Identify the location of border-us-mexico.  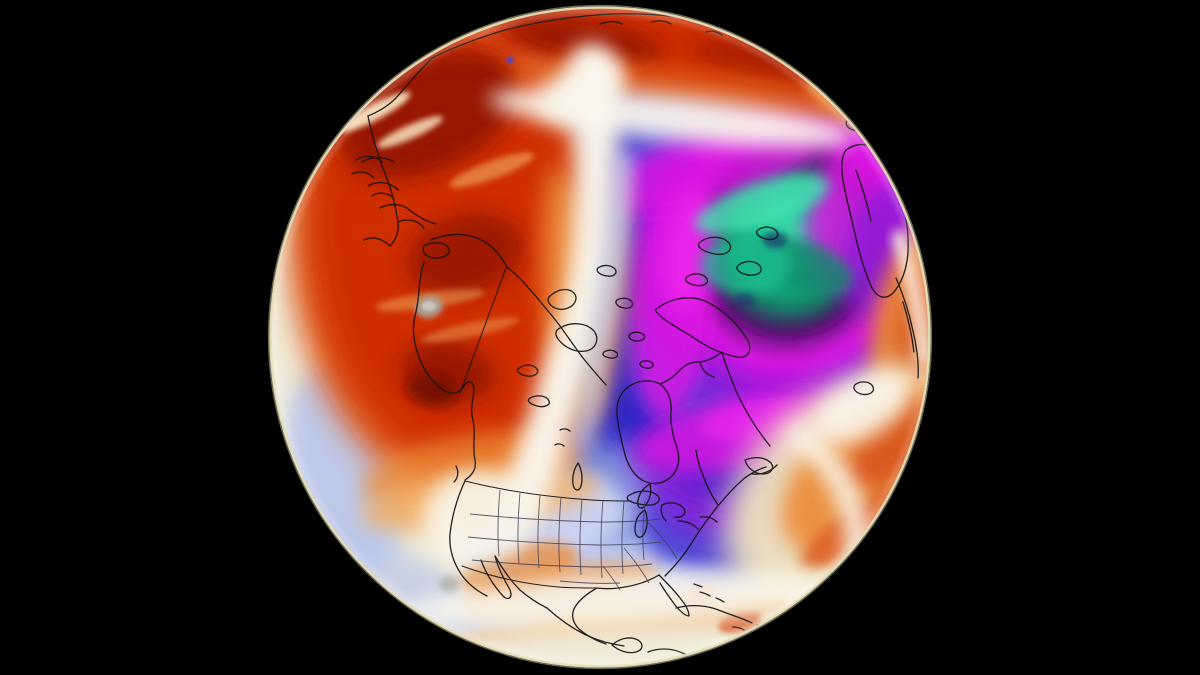
(529, 577).